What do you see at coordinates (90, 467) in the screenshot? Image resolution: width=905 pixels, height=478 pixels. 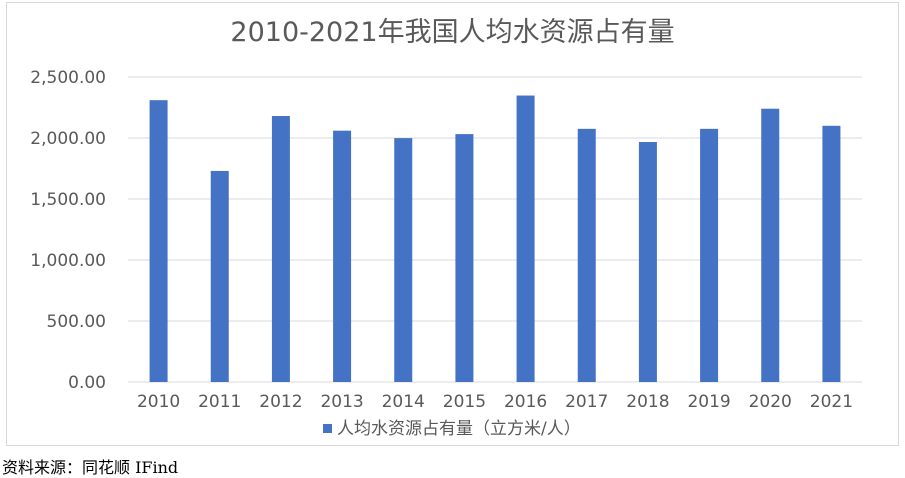 I see `source-note: 资料来源：同花顺 IFind` at bounding box center [90, 467].